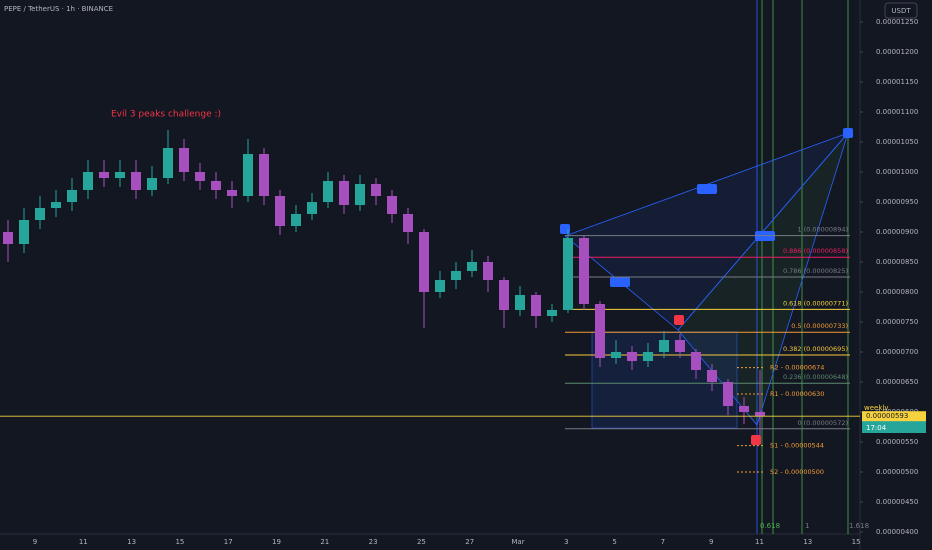 The height and width of the screenshot is (550, 932). Describe the element at coordinates (614, 542) in the screenshot. I see `x-tick-label: 5` at that location.